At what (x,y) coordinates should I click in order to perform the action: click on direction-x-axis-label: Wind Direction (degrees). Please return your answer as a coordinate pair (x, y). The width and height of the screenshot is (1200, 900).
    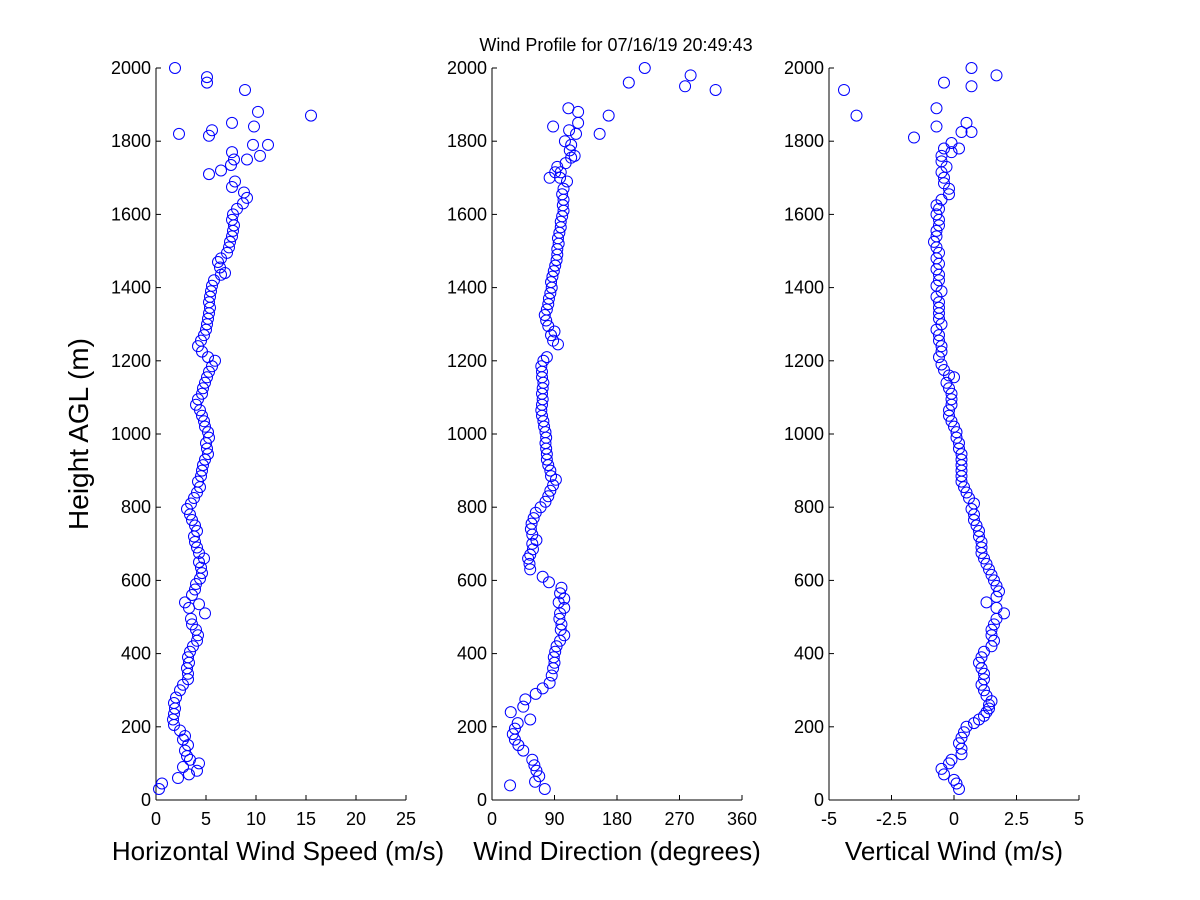
    Looking at the image, I should click on (617, 851).